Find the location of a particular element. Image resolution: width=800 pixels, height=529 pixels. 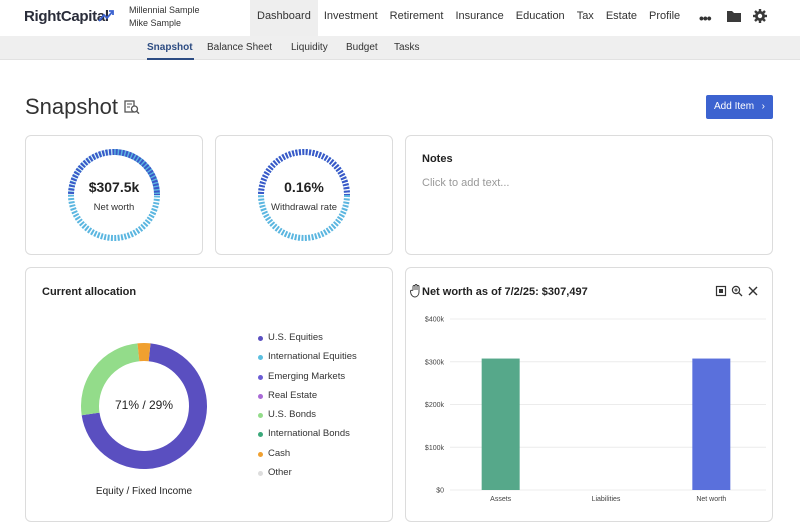

add-item-button: Add Item › is located at coordinates (739, 107).